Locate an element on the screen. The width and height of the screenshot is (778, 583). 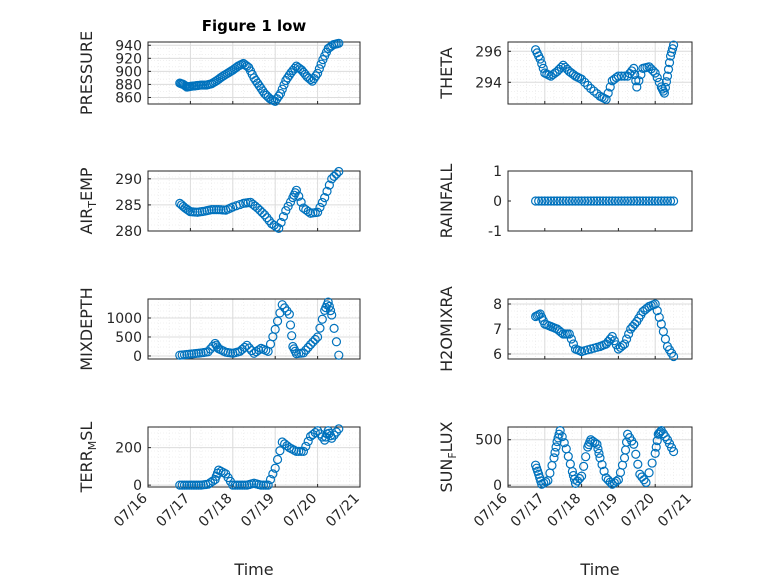
y-tick-label: 294 is located at coordinates (488, 83).